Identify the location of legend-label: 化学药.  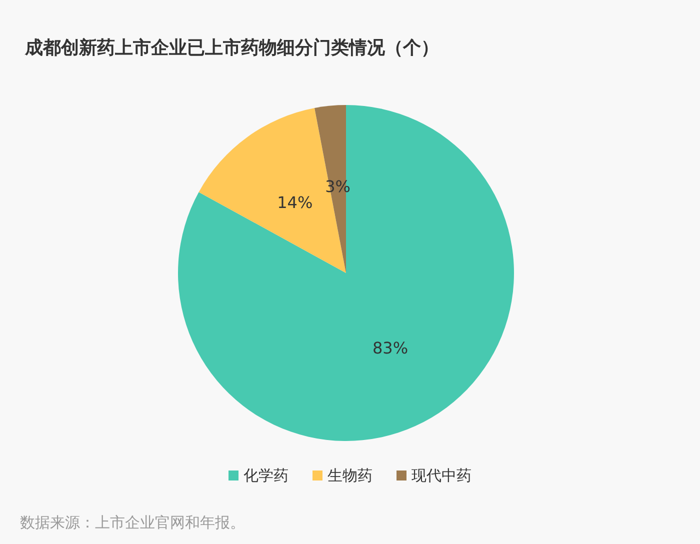
(266, 475).